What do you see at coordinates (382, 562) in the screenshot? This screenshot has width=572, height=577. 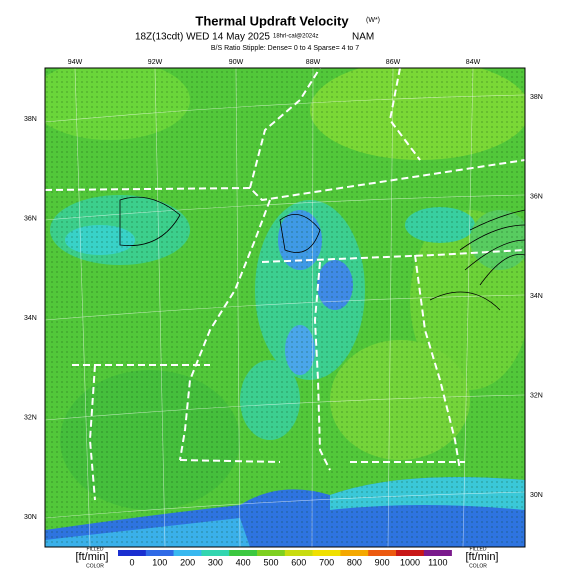 I see `colorbar-tick: 900` at bounding box center [382, 562].